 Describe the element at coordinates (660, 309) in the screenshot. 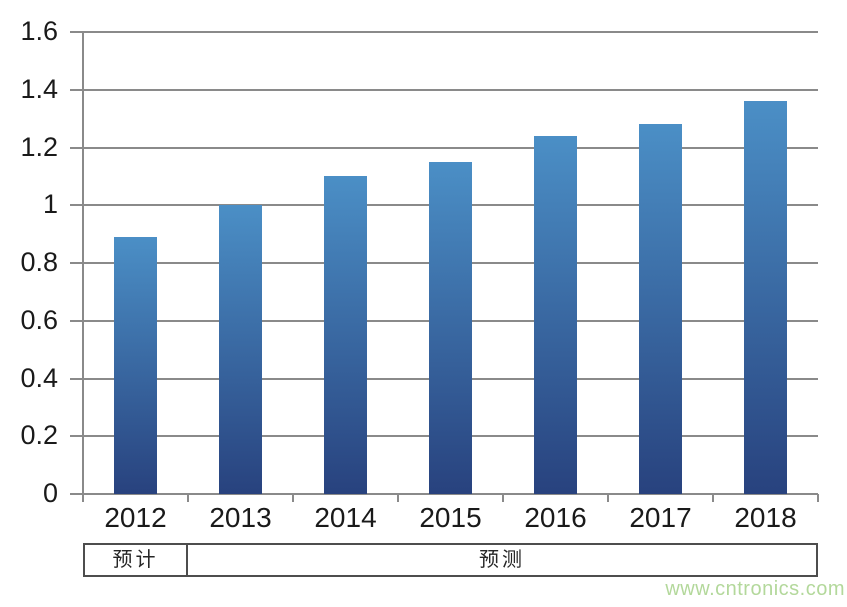

I see `bar-2017` at that location.